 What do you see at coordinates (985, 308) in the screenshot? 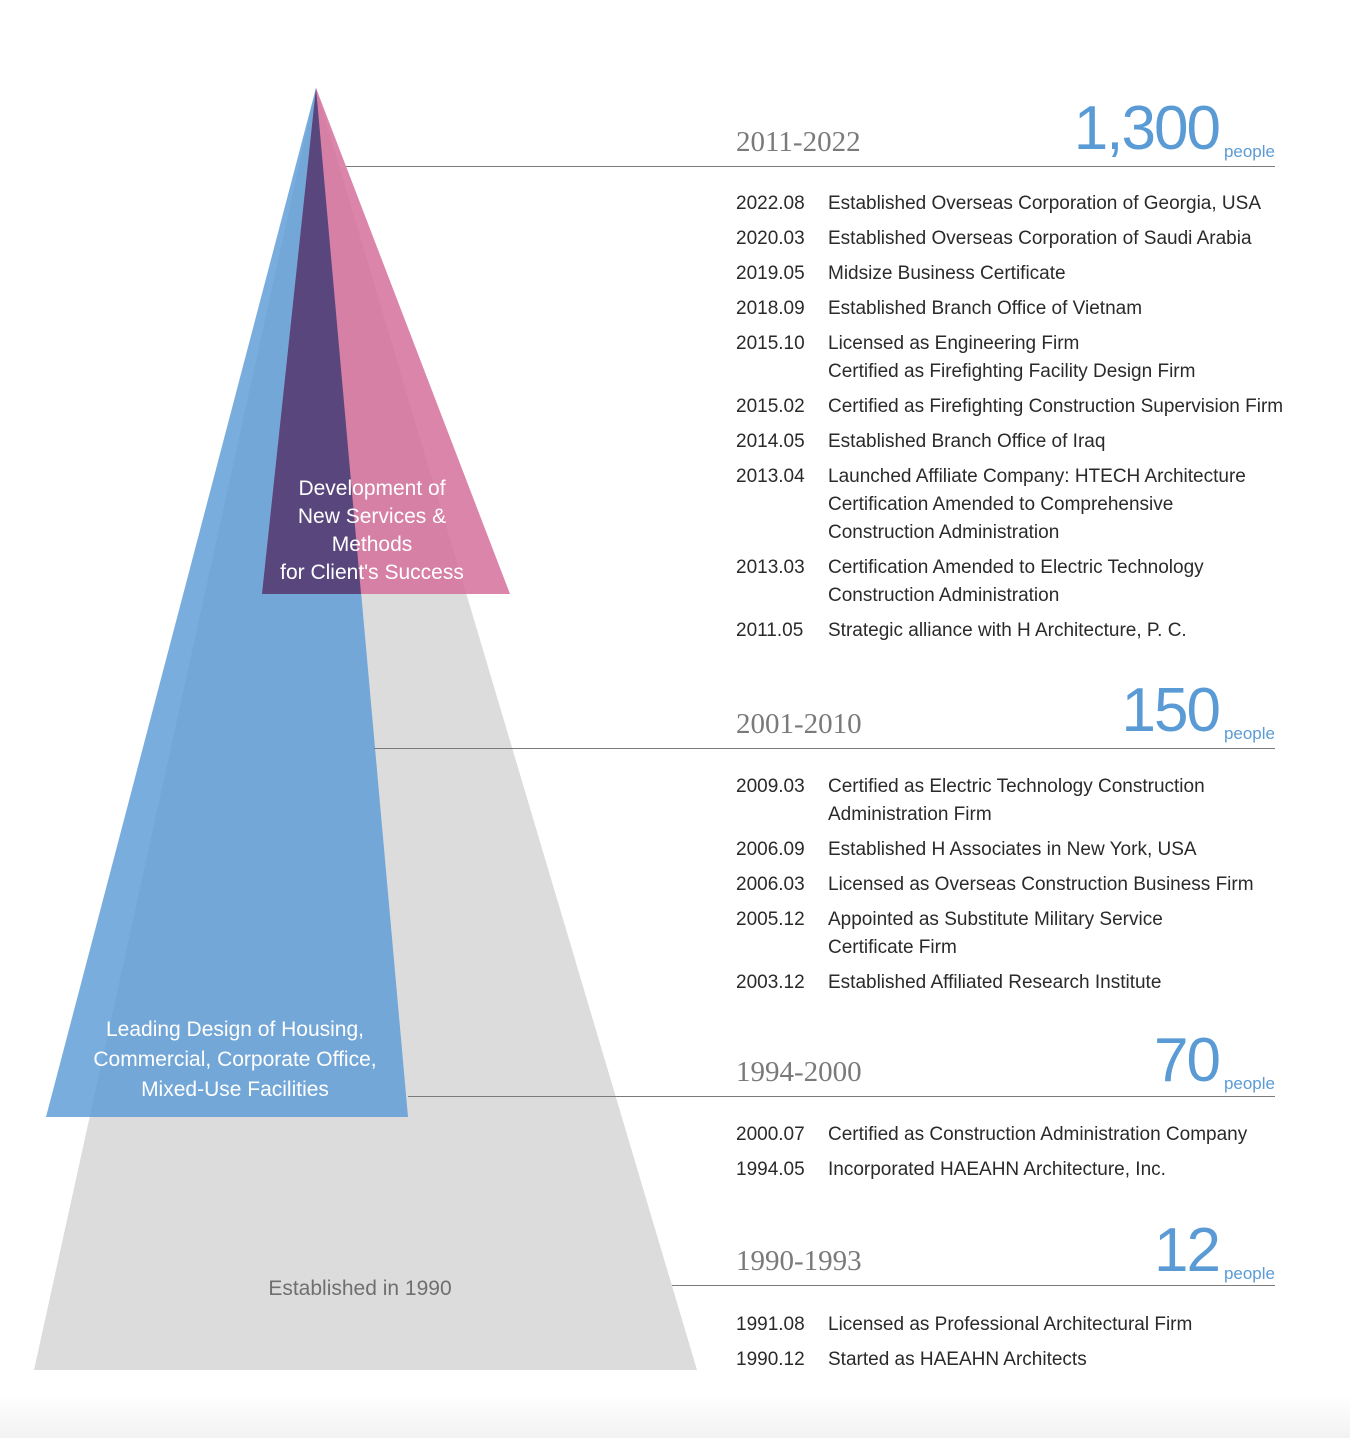
I see `event-text: Established Branch Office of Vietnam` at bounding box center [985, 308].